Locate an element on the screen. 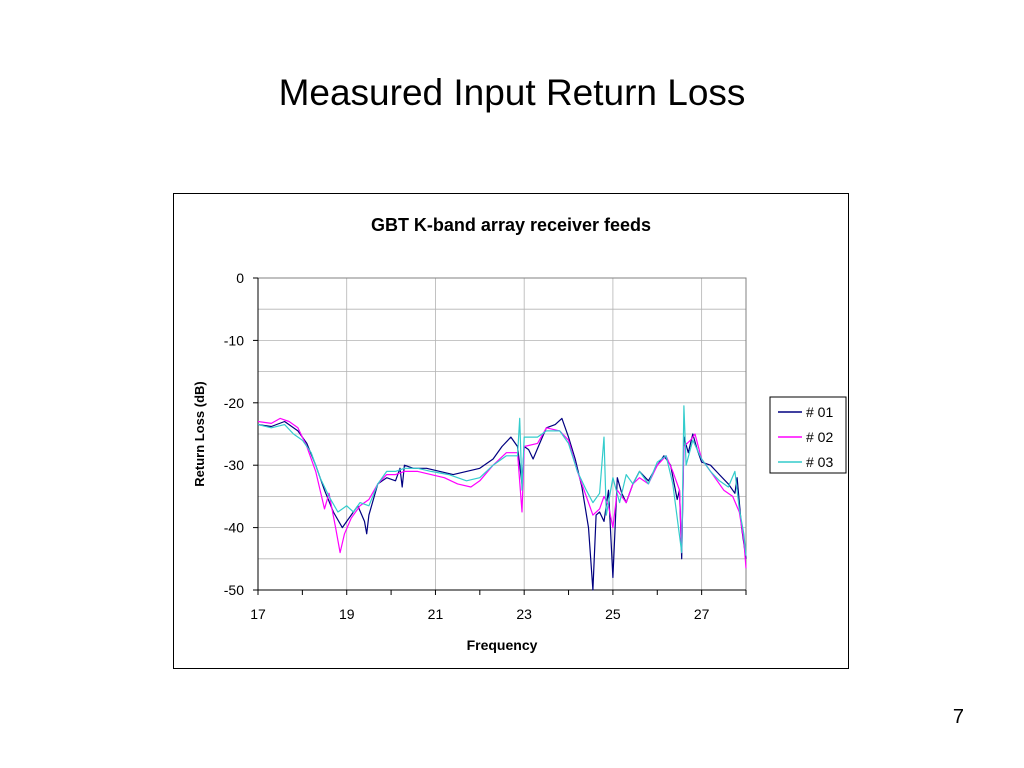  y-tick-label: 0 is located at coordinates (240, 278).